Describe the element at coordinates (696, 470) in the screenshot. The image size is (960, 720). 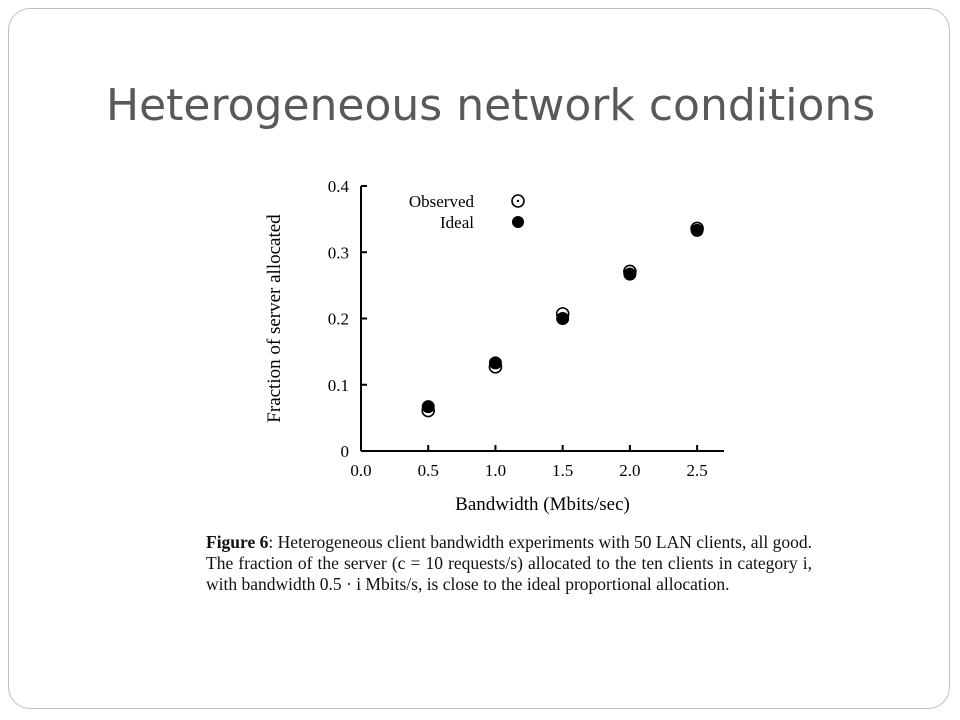
I see `x-tick-label: 2.5` at that location.